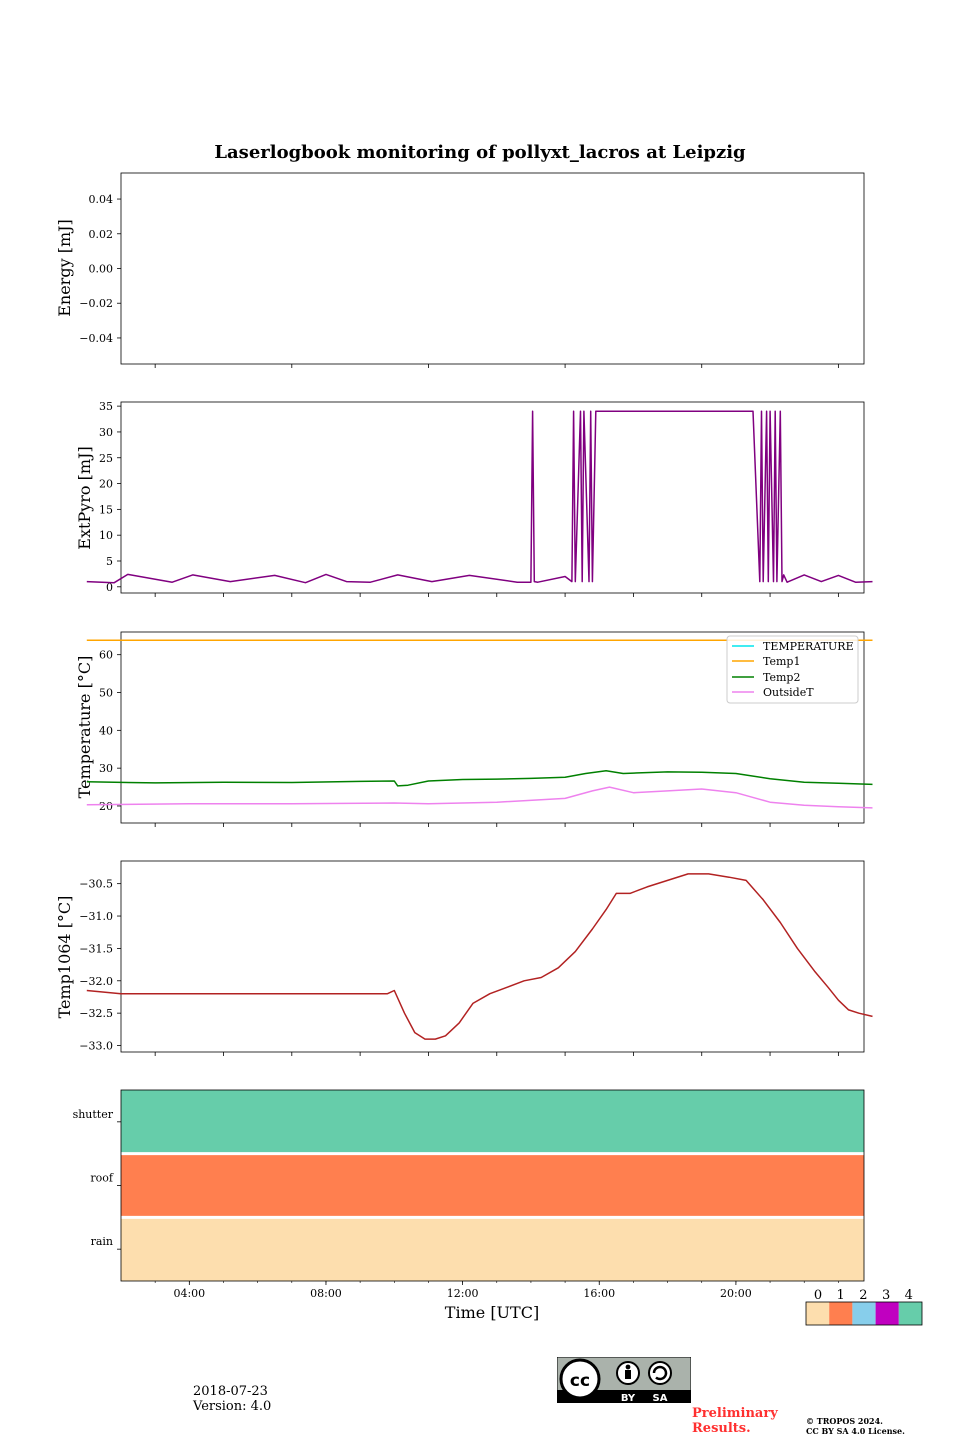 Image resolution: width=960 pixels, height=1440 pixels. What do you see at coordinates (96, 338) in the screenshot?
I see `y-tick-label: −0.04` at bounding box center [96, 338].